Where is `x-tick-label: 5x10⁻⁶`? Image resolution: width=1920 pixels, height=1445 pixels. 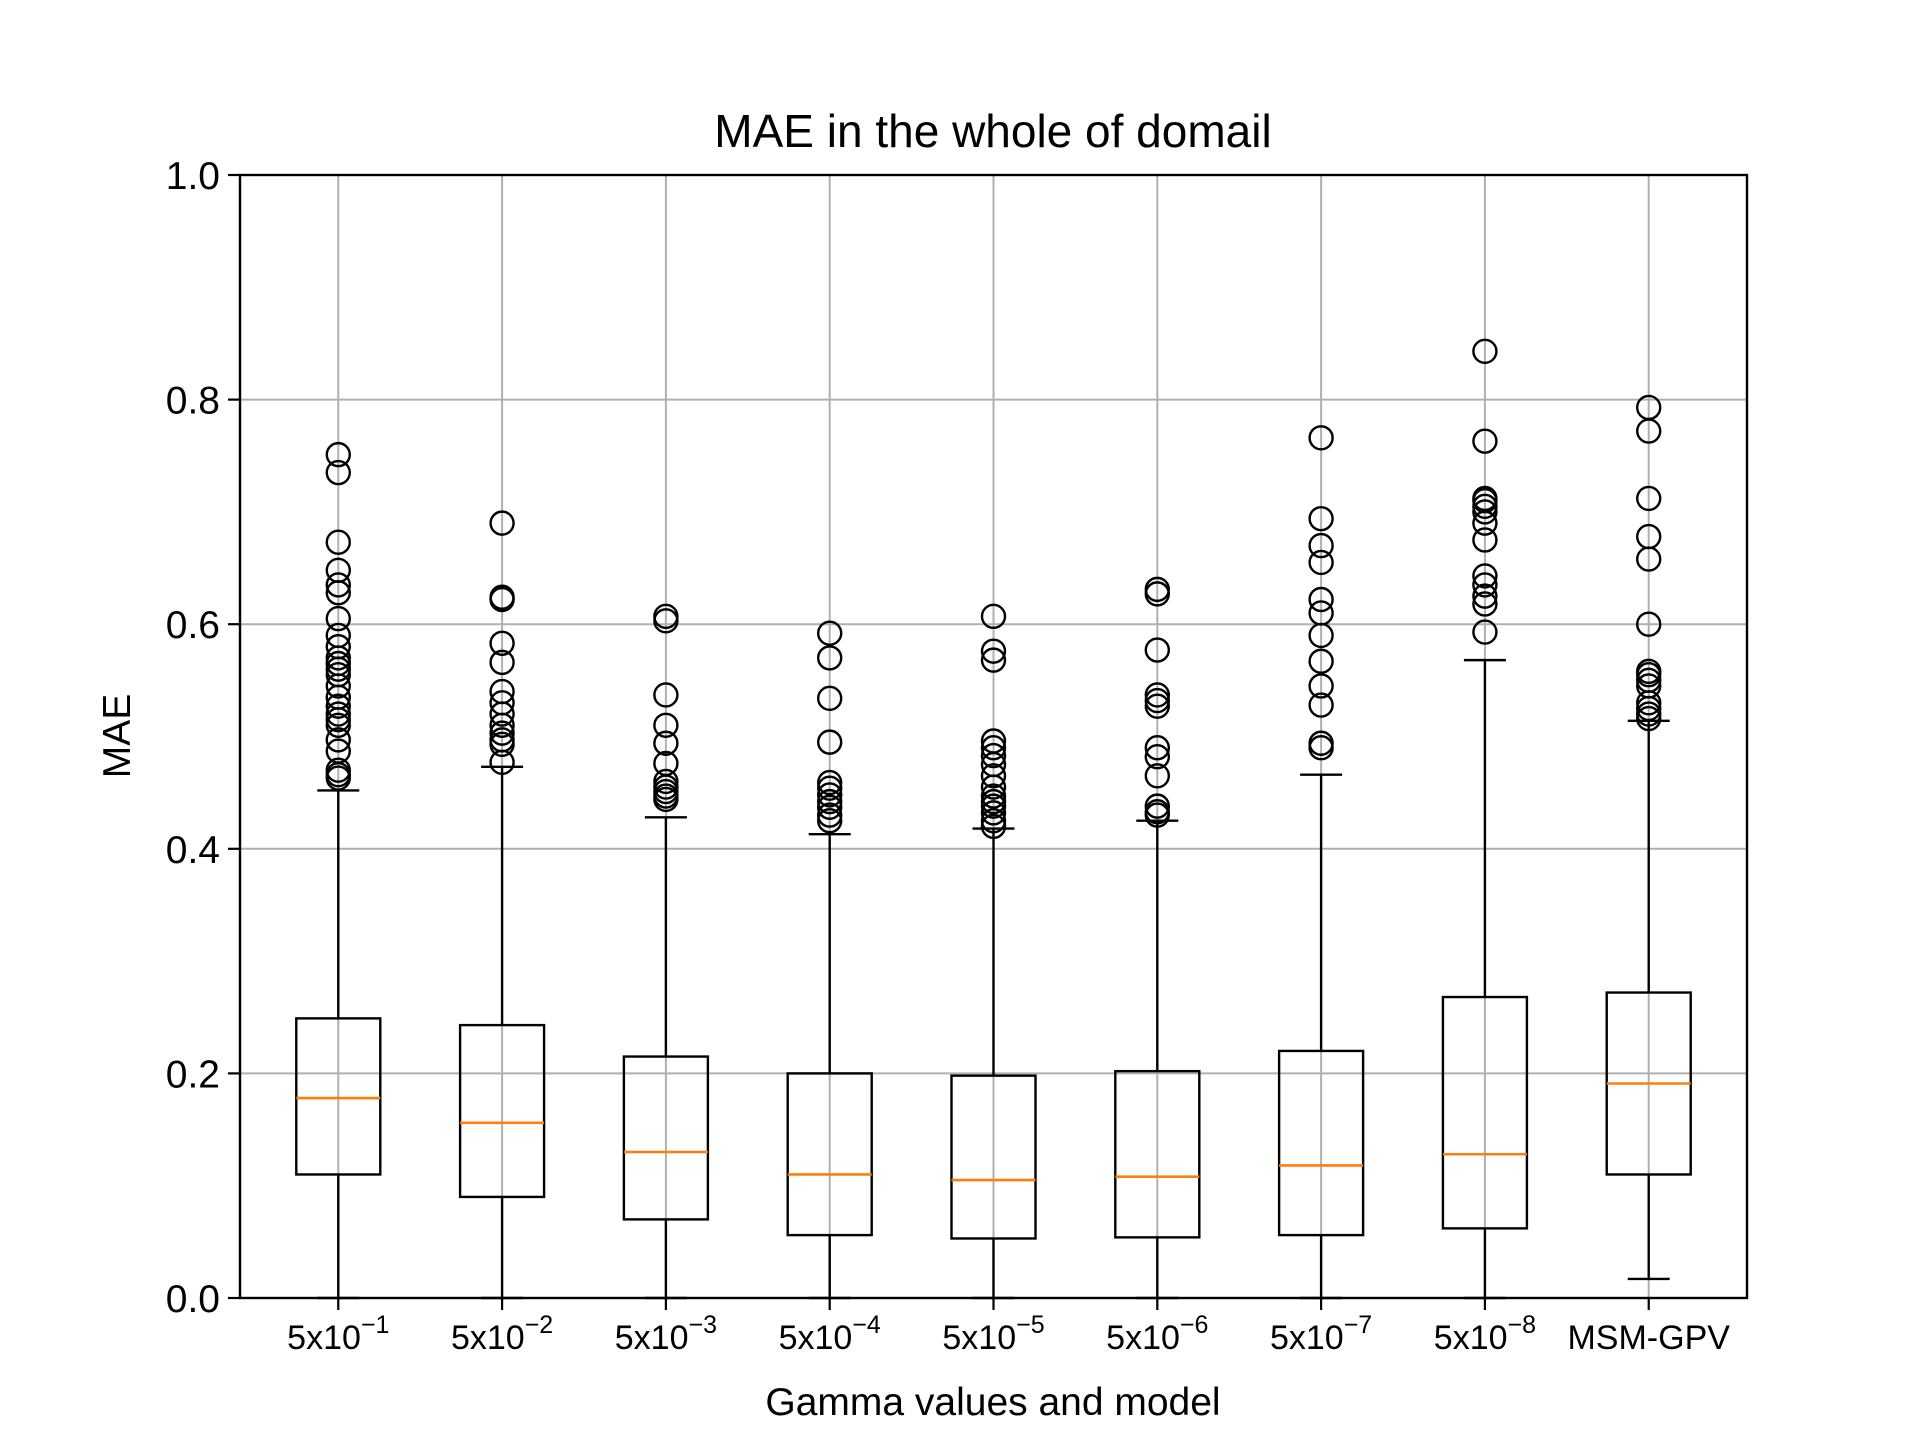
x-tick-label: 5x10⁻⁶ is located at coordinates (1157, 1334).